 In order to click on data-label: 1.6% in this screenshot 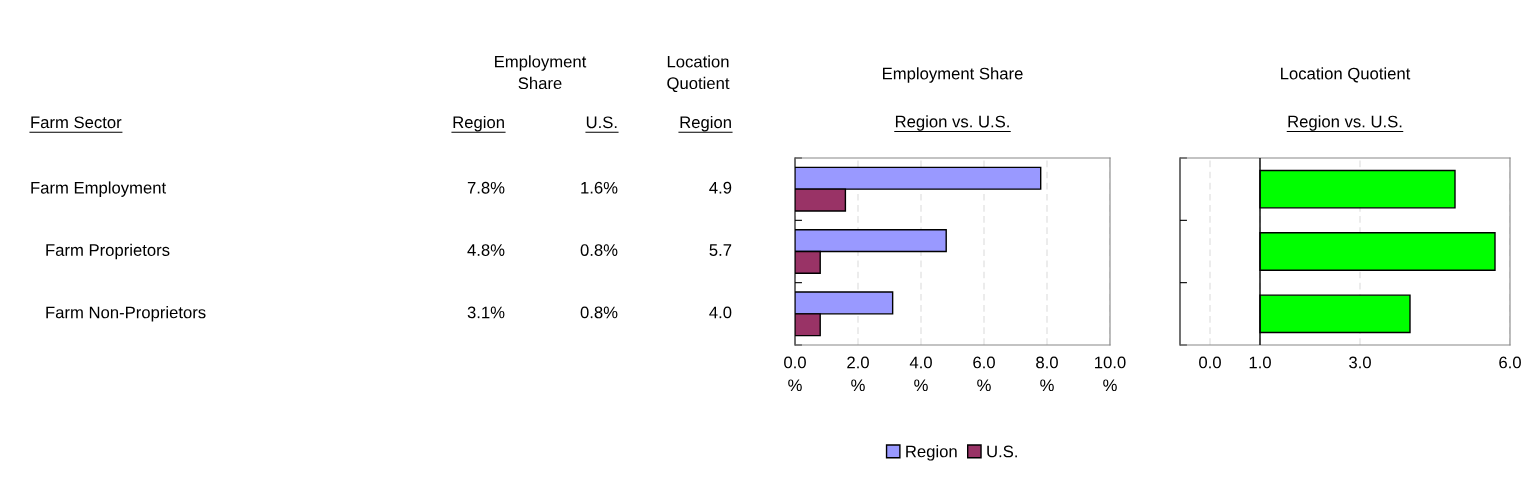, I will do `click(599, 187)`.